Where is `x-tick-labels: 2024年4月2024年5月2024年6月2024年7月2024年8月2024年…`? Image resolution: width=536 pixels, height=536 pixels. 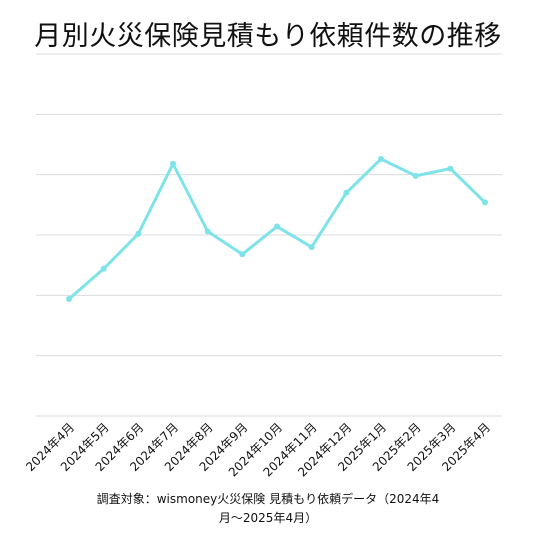
x-tick-labels: 2024年4月2024年5月2024年6月2024年7月2024年8月2024年… is located at coordinates (258, 449).